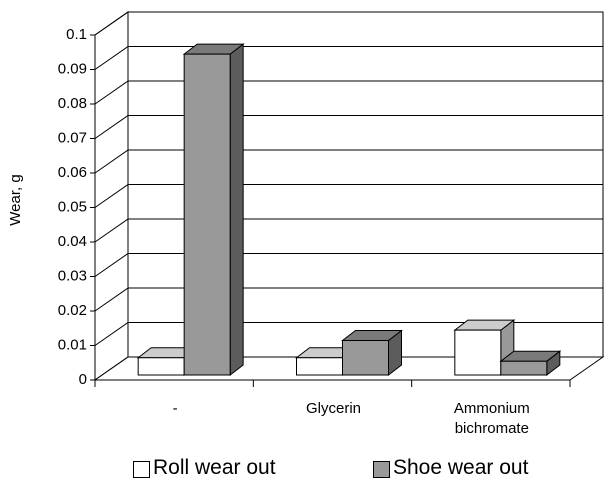  What do you see at coordinates (72, 275) in the screenshot?
I see `y-tick-label: 0.03` at bounding box center [72, 275].